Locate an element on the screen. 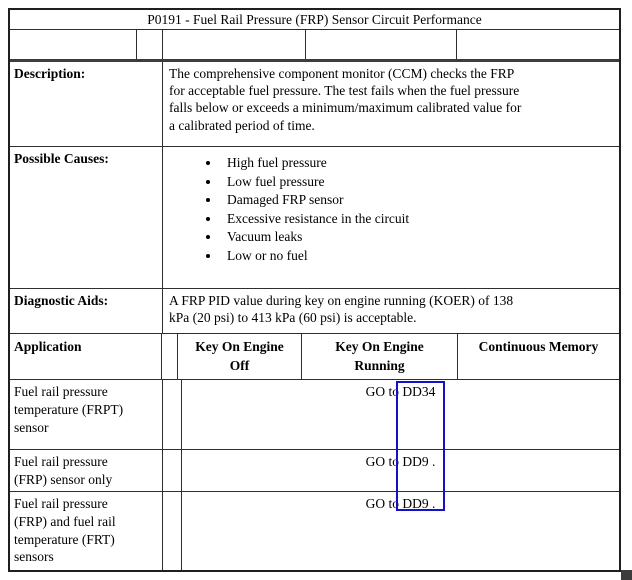 This screenshot has height=580, width=632. column-header-key-on-engine-running: Key On Engine Running is located at coordinates (380, 356).